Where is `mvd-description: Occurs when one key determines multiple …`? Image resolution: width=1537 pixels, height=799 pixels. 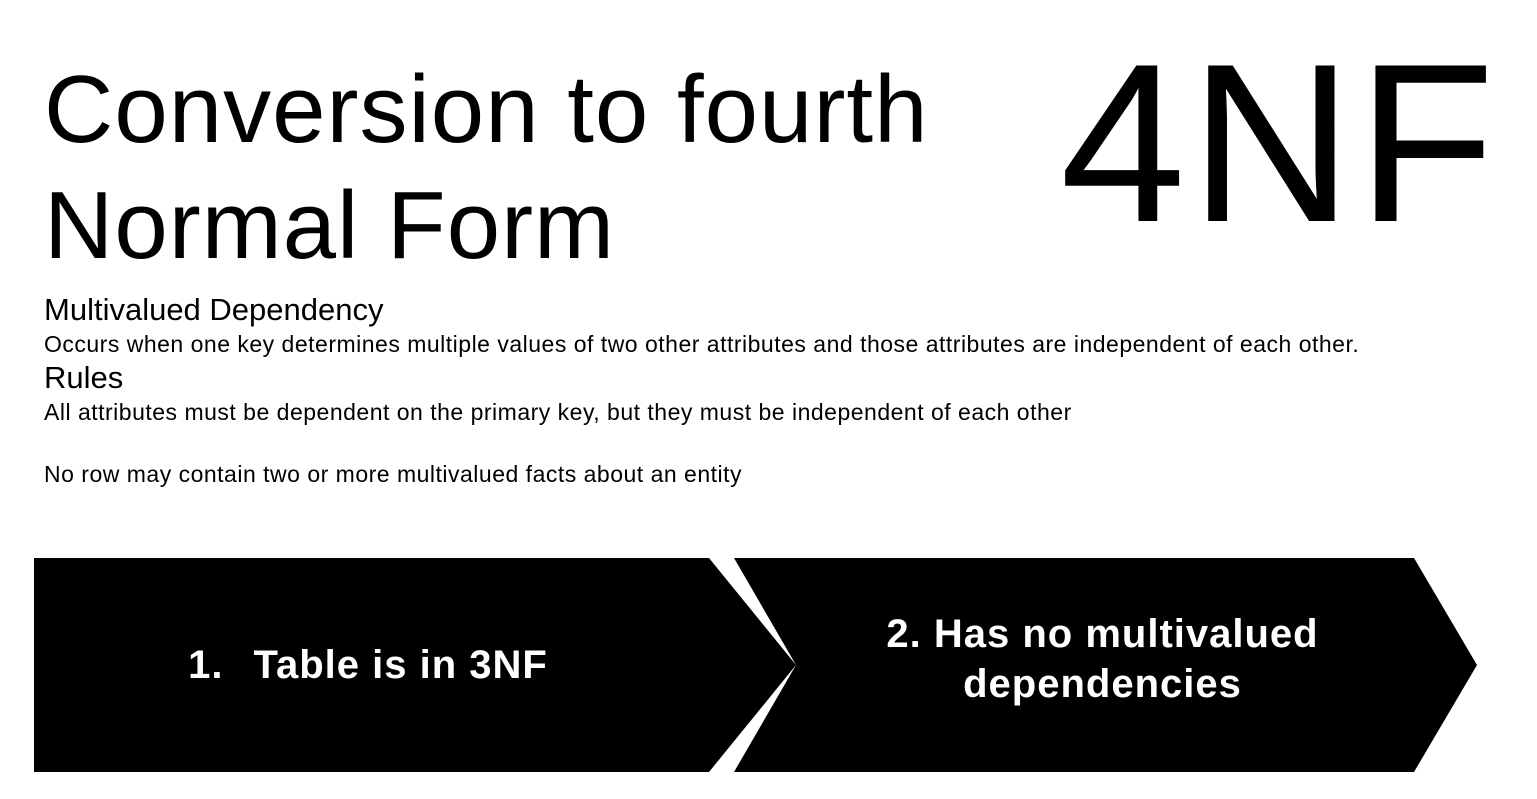 mvd-description: Occurs when one key determines multiple … is located at coordinates (702, 344).